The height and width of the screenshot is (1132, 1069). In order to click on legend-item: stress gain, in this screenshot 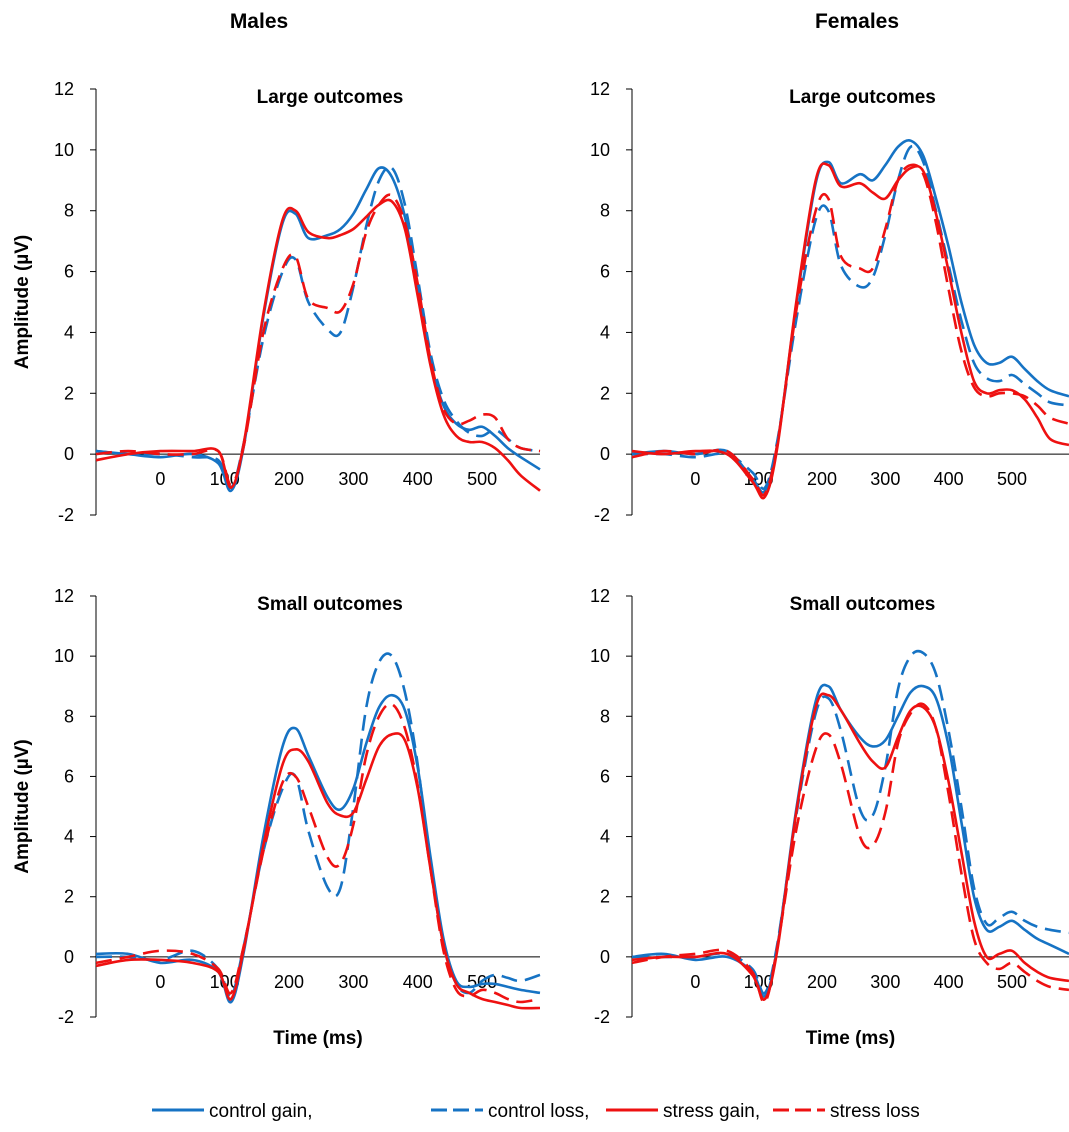, I will do `click(683, 1111)`.